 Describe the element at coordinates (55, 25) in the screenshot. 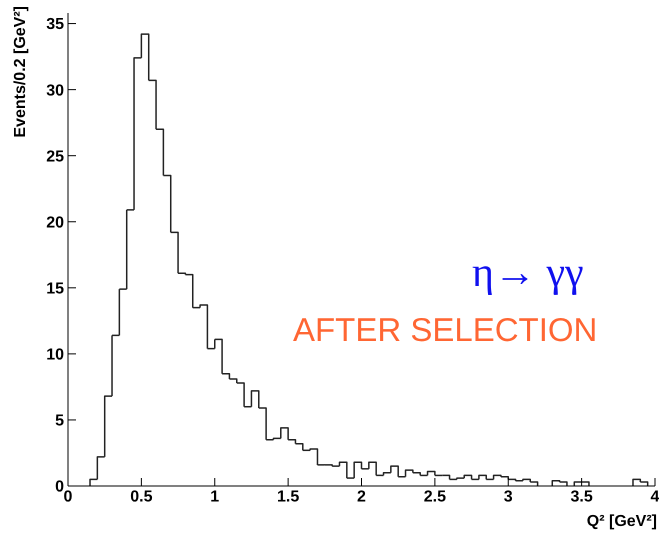

I see `y-tick-label: 35` at that location.